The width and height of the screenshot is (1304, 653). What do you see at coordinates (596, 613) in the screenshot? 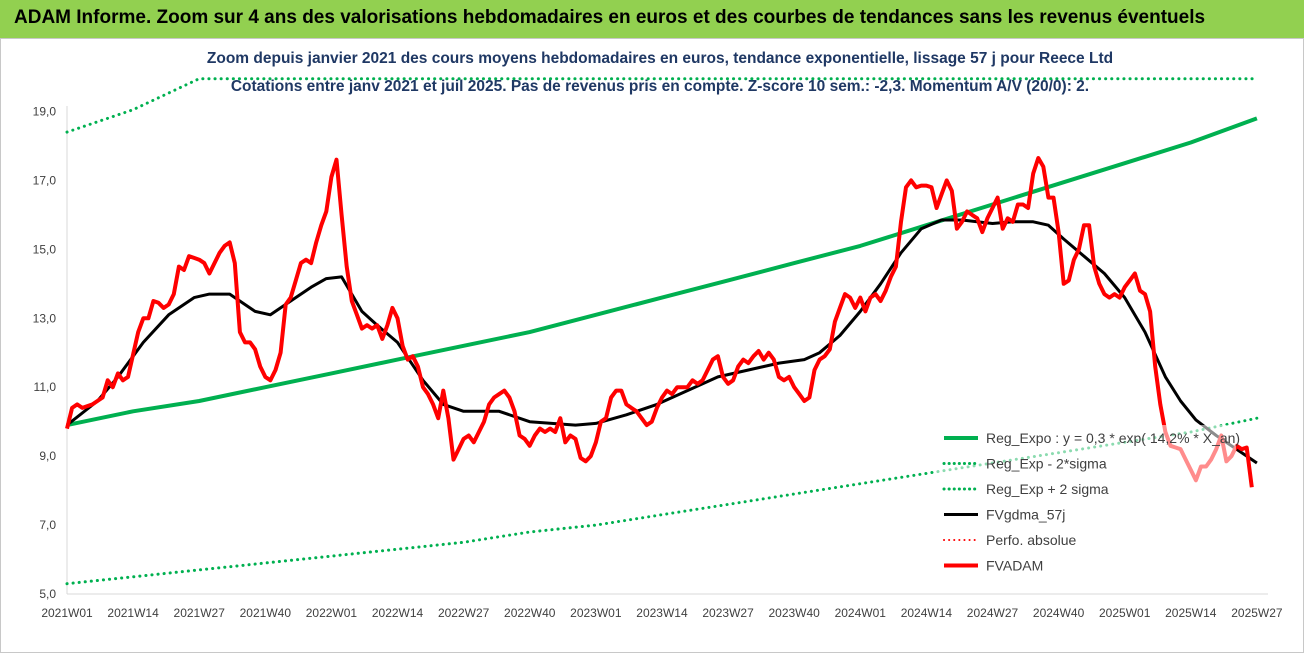
I see `x-tick-label: 2023W01` at bounding box center [596, 613].